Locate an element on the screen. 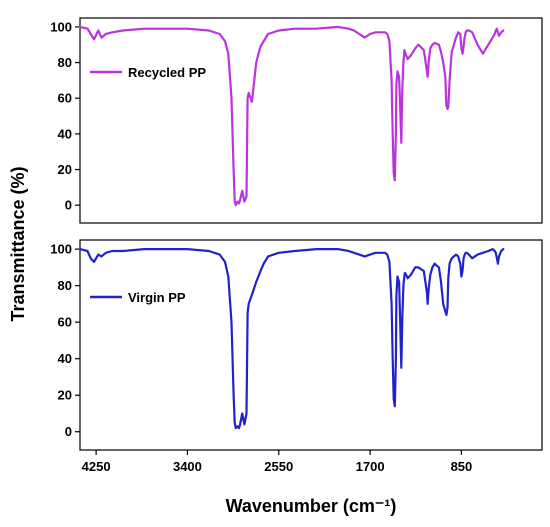 The width and height of the screenshot is (550, 527). x-tick-label: 2550 is located at coordinates (278, 466).